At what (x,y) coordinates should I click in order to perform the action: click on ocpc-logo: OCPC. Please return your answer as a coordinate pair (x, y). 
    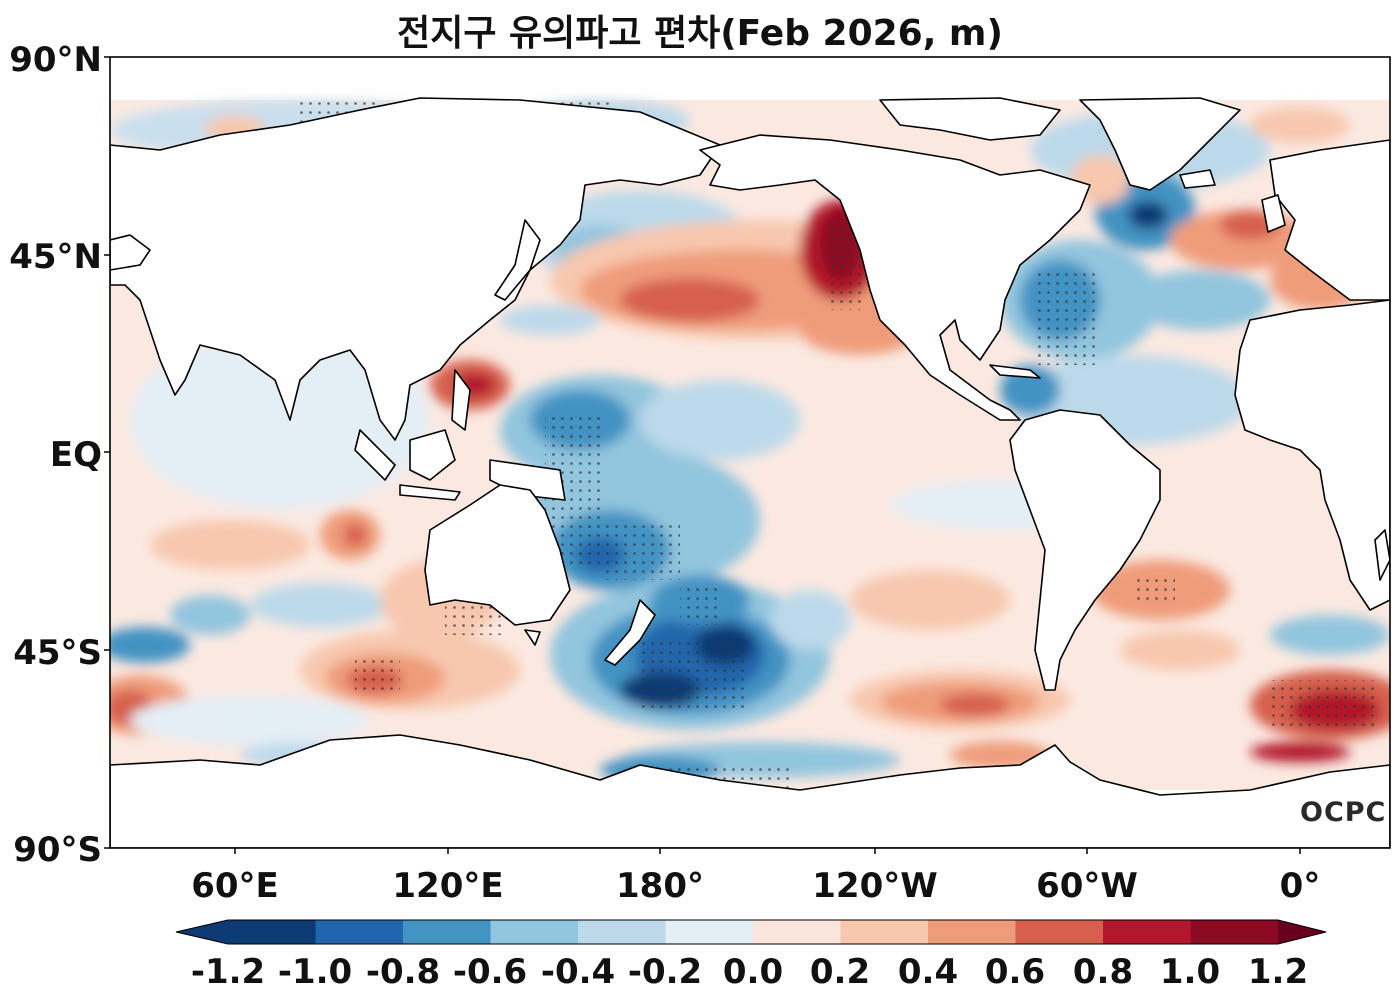
    Looking at the image, I should click on (1343, 812).